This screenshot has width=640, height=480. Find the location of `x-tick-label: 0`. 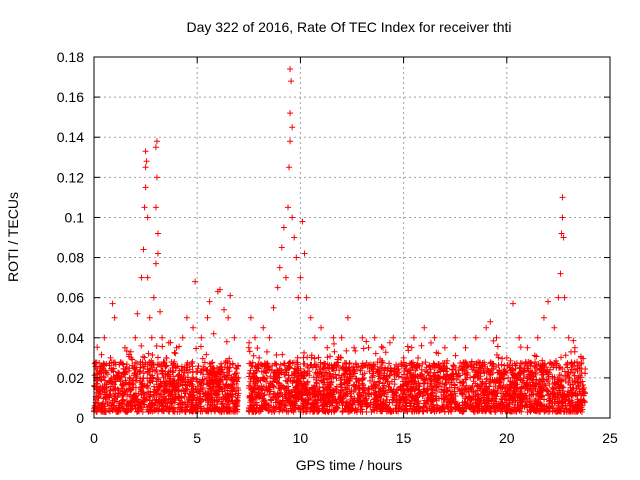

x-tick-label: 0 is located at coordinates (94, 438).